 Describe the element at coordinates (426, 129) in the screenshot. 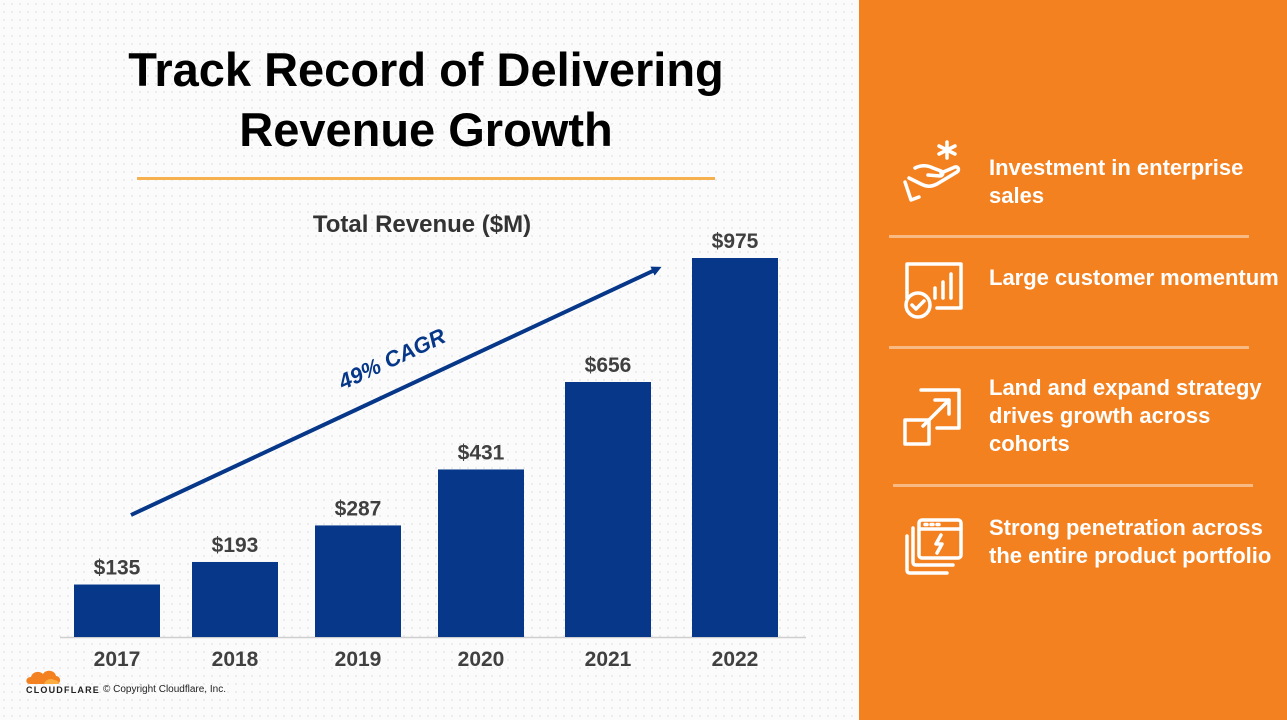

I see `slide-title-line-2: Revenue Growth` at that location.